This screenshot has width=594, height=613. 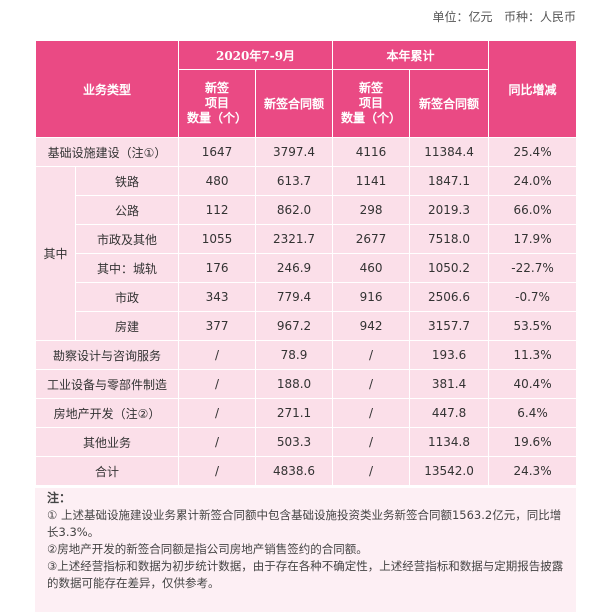 I want to click on row-label: 合计, so click(x=107, y=471).